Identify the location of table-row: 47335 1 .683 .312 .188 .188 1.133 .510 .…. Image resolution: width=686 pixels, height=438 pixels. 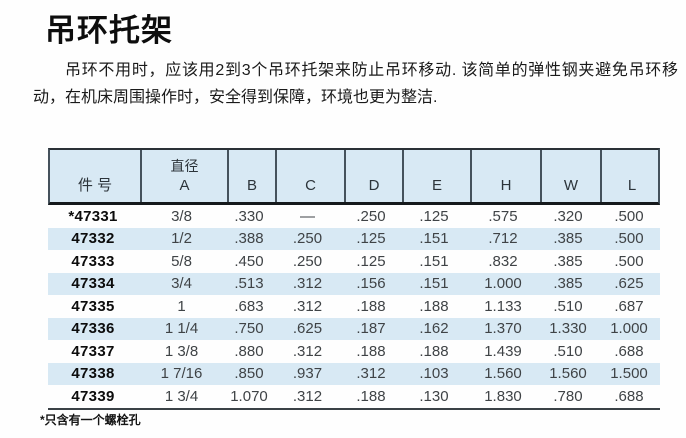
(354, 306).